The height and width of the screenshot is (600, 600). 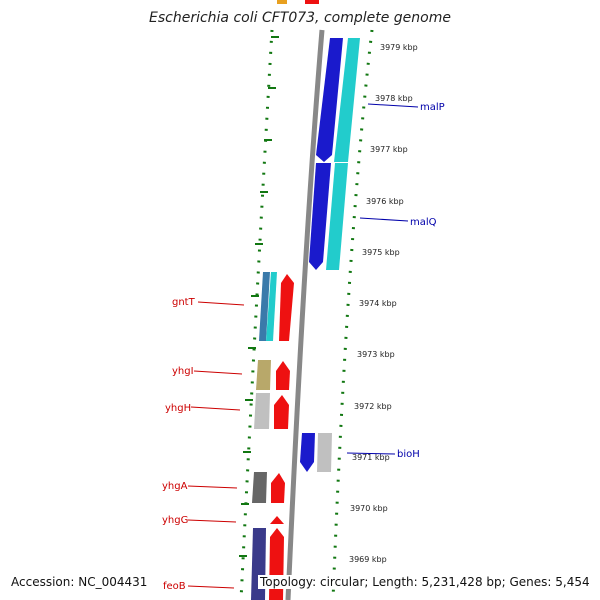 What do you see at coordinates (286, 307) in the screenshot?
I see `gene-gntT-arrow` at bounding box center [286, 307].